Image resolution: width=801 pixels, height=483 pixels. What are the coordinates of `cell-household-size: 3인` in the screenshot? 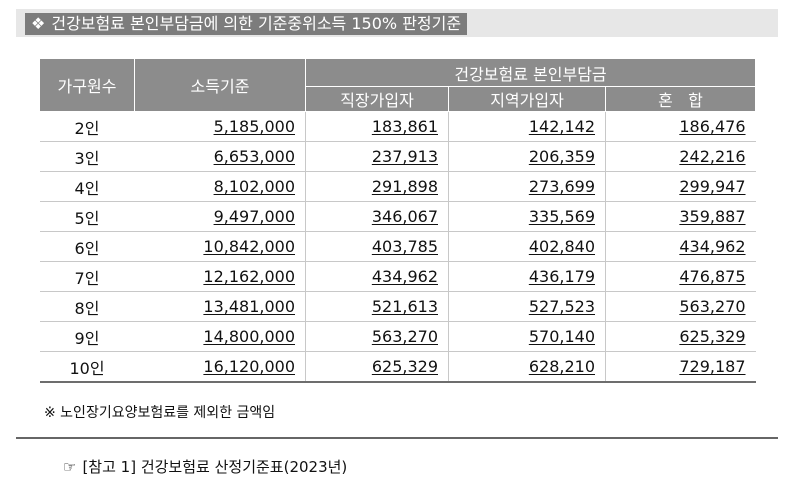 It's located at (87, 156).